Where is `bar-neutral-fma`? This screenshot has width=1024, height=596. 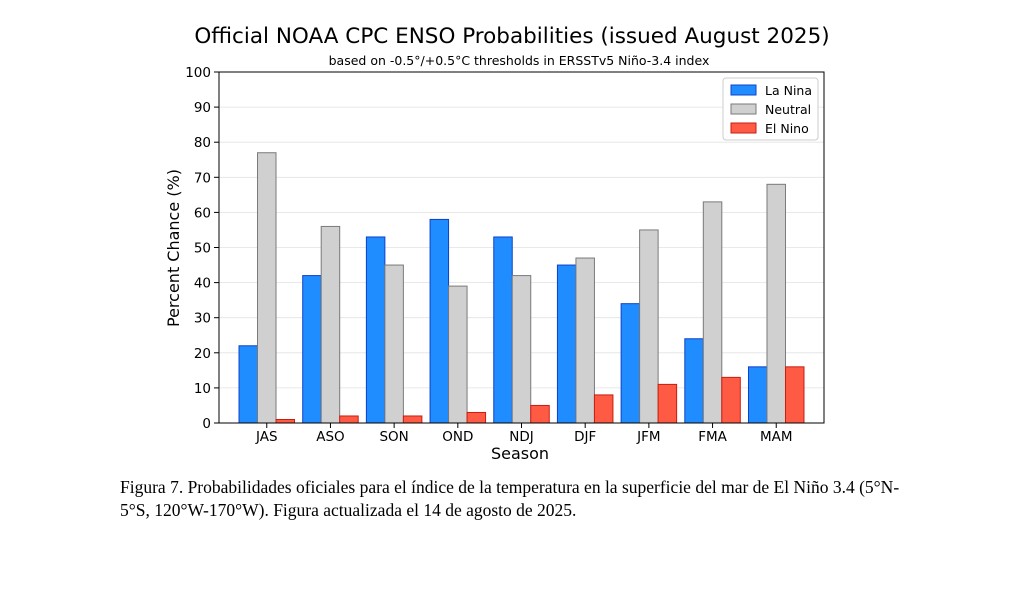
bar-neutral-fma is located at coordinates (712, 312).